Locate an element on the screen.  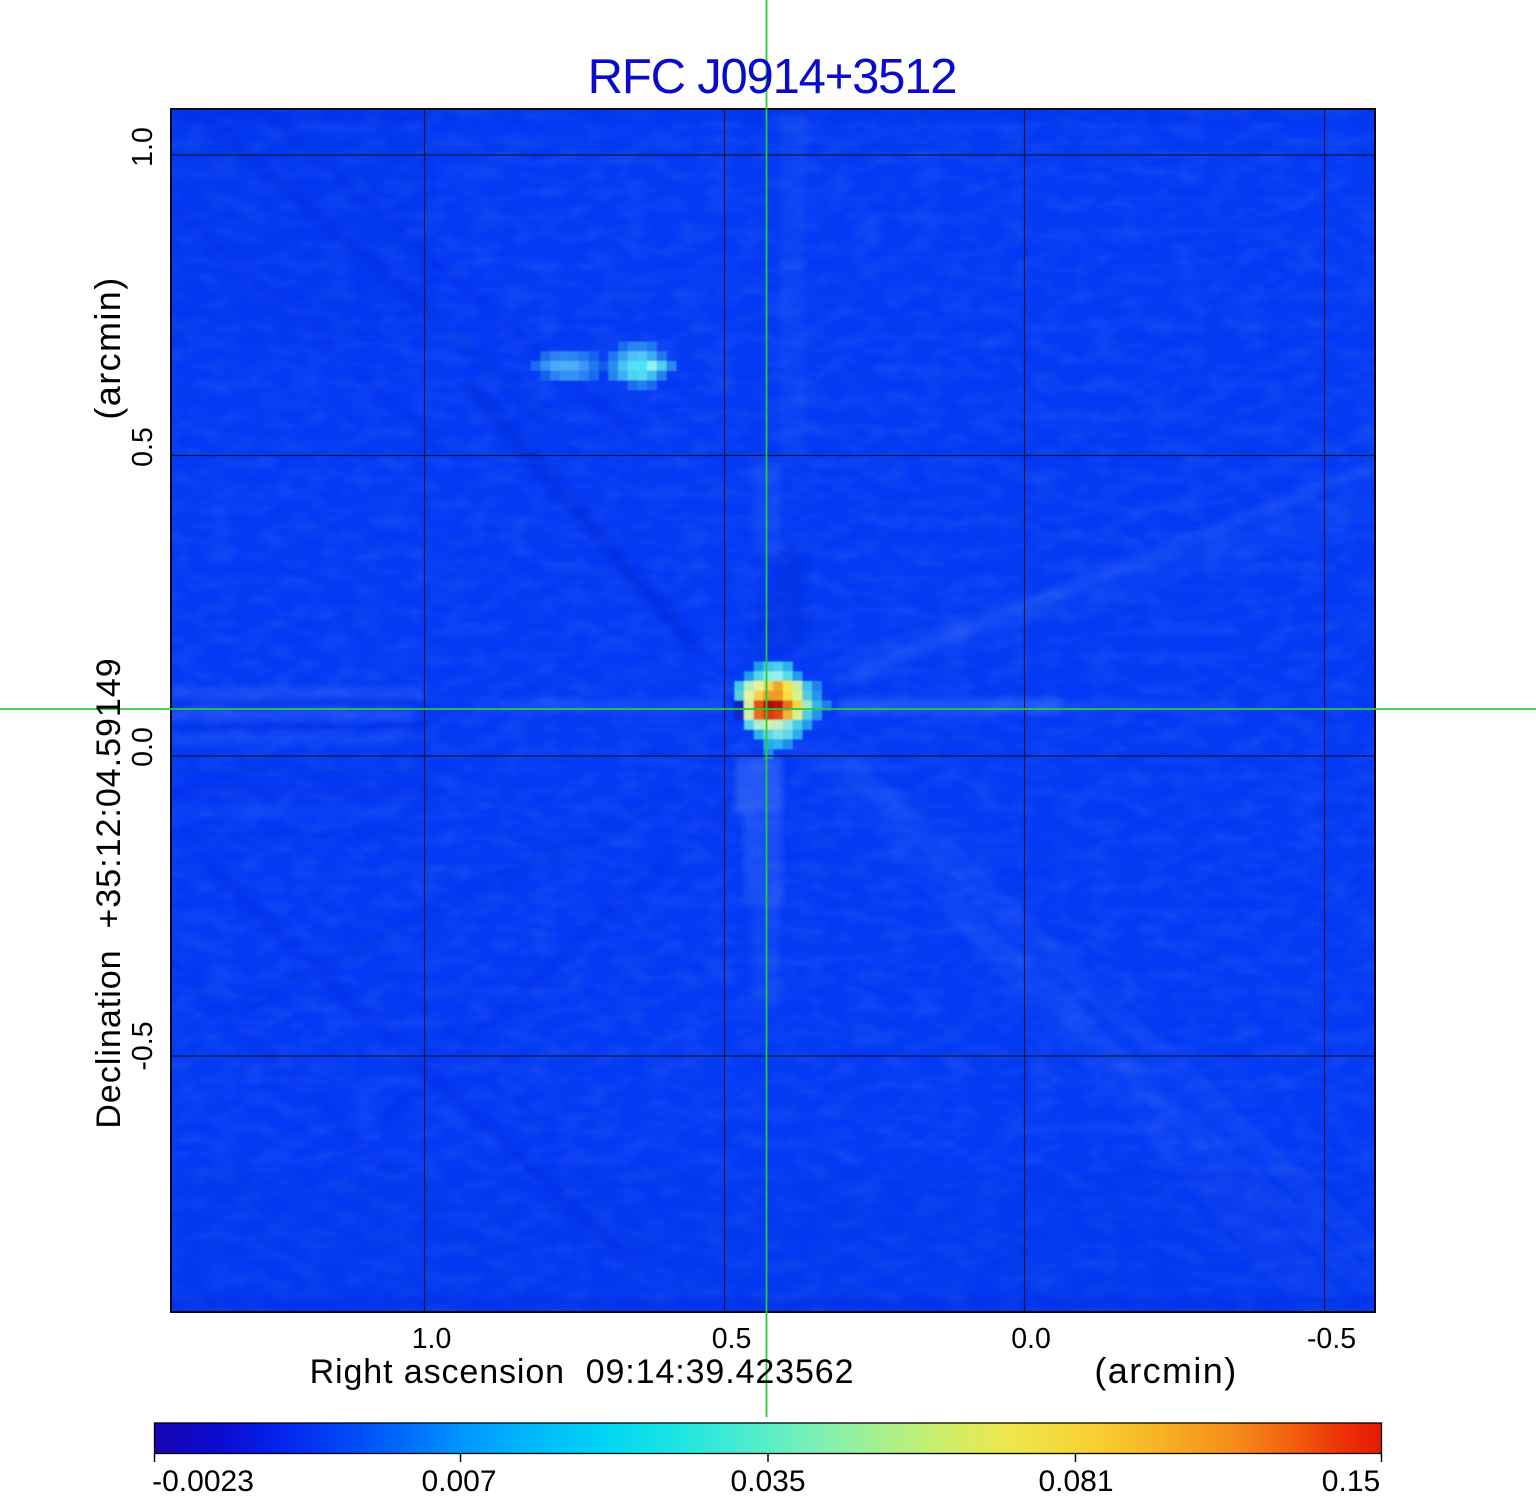
svg-text: 0.007 is located at coordinates (458, 1481).